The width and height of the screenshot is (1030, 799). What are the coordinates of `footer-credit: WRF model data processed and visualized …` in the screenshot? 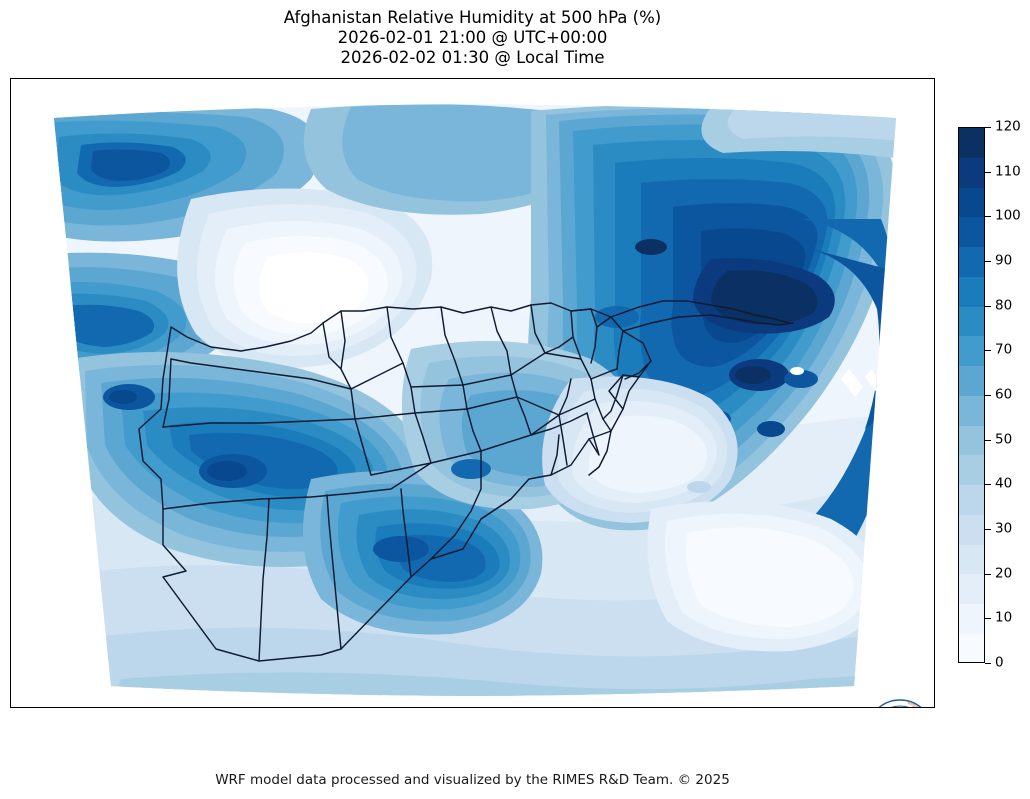 It's located at (472, 780).